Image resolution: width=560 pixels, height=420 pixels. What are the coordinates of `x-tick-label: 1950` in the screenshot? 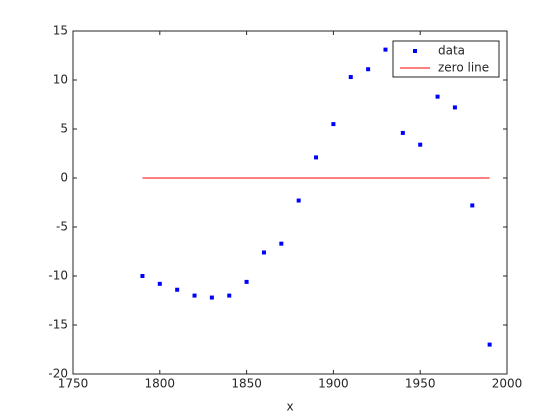 It's located at (420, 384).